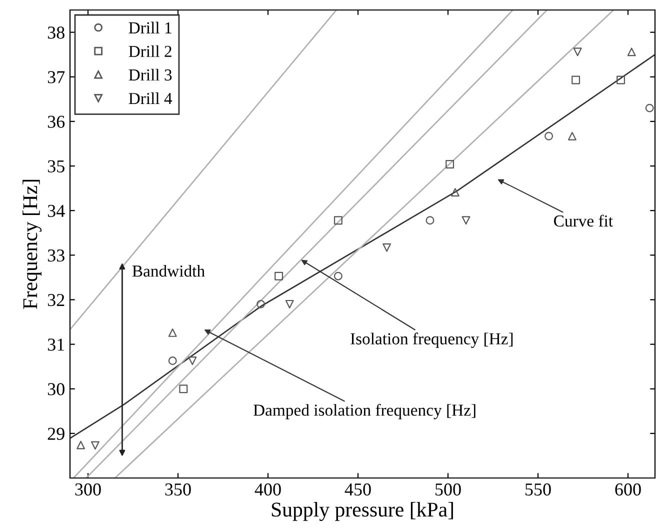 The image size is (657, 528). Describe the element at coordinates (56, 389) in the screenshot. I see `y-tick-label: 30` at that location.